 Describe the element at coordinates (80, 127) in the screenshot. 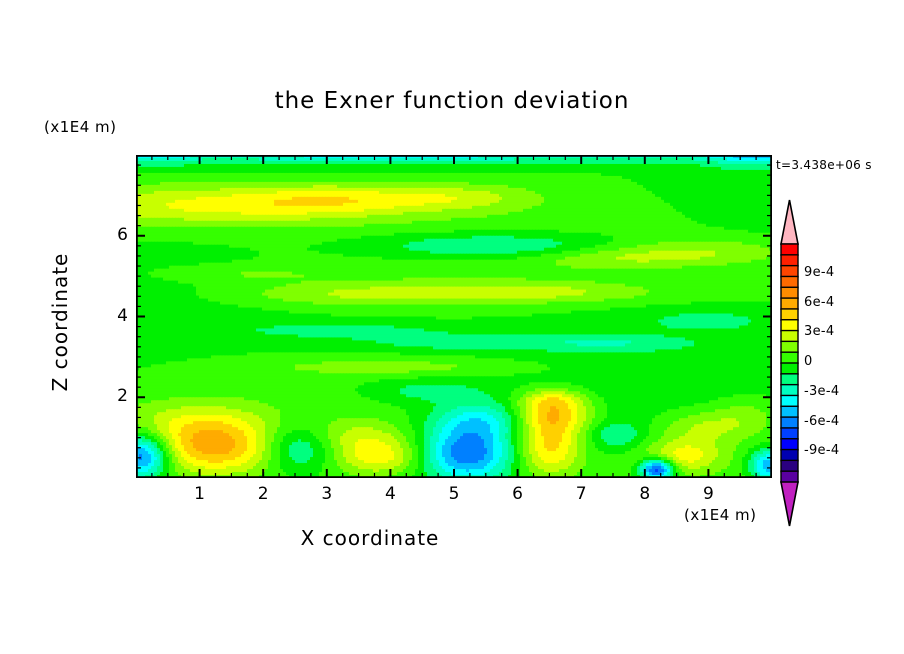

I see `y-axis-unit-label: (x1E4 m)` at that location.